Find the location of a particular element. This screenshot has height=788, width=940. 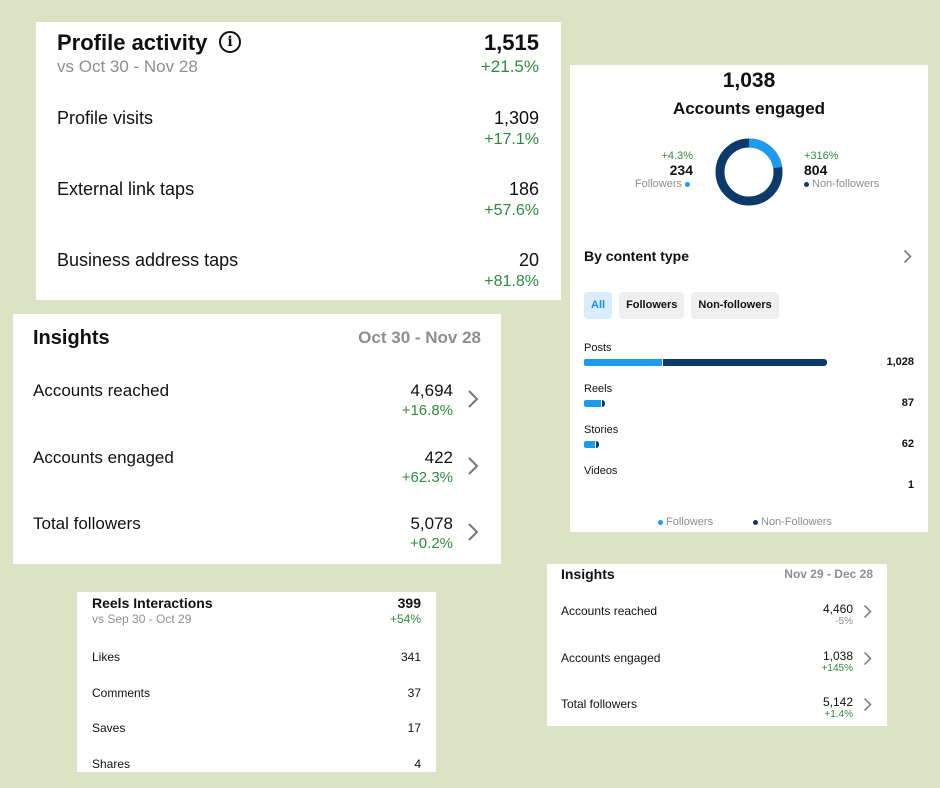

reels-interactions-total-change: +54% is located at coordinates (405, 619).